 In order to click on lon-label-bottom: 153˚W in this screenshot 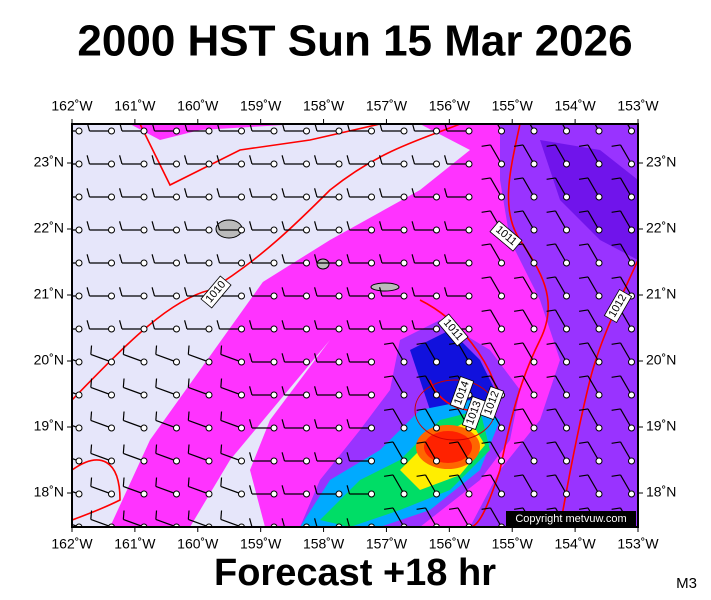, I will do `click(638, 544)`.